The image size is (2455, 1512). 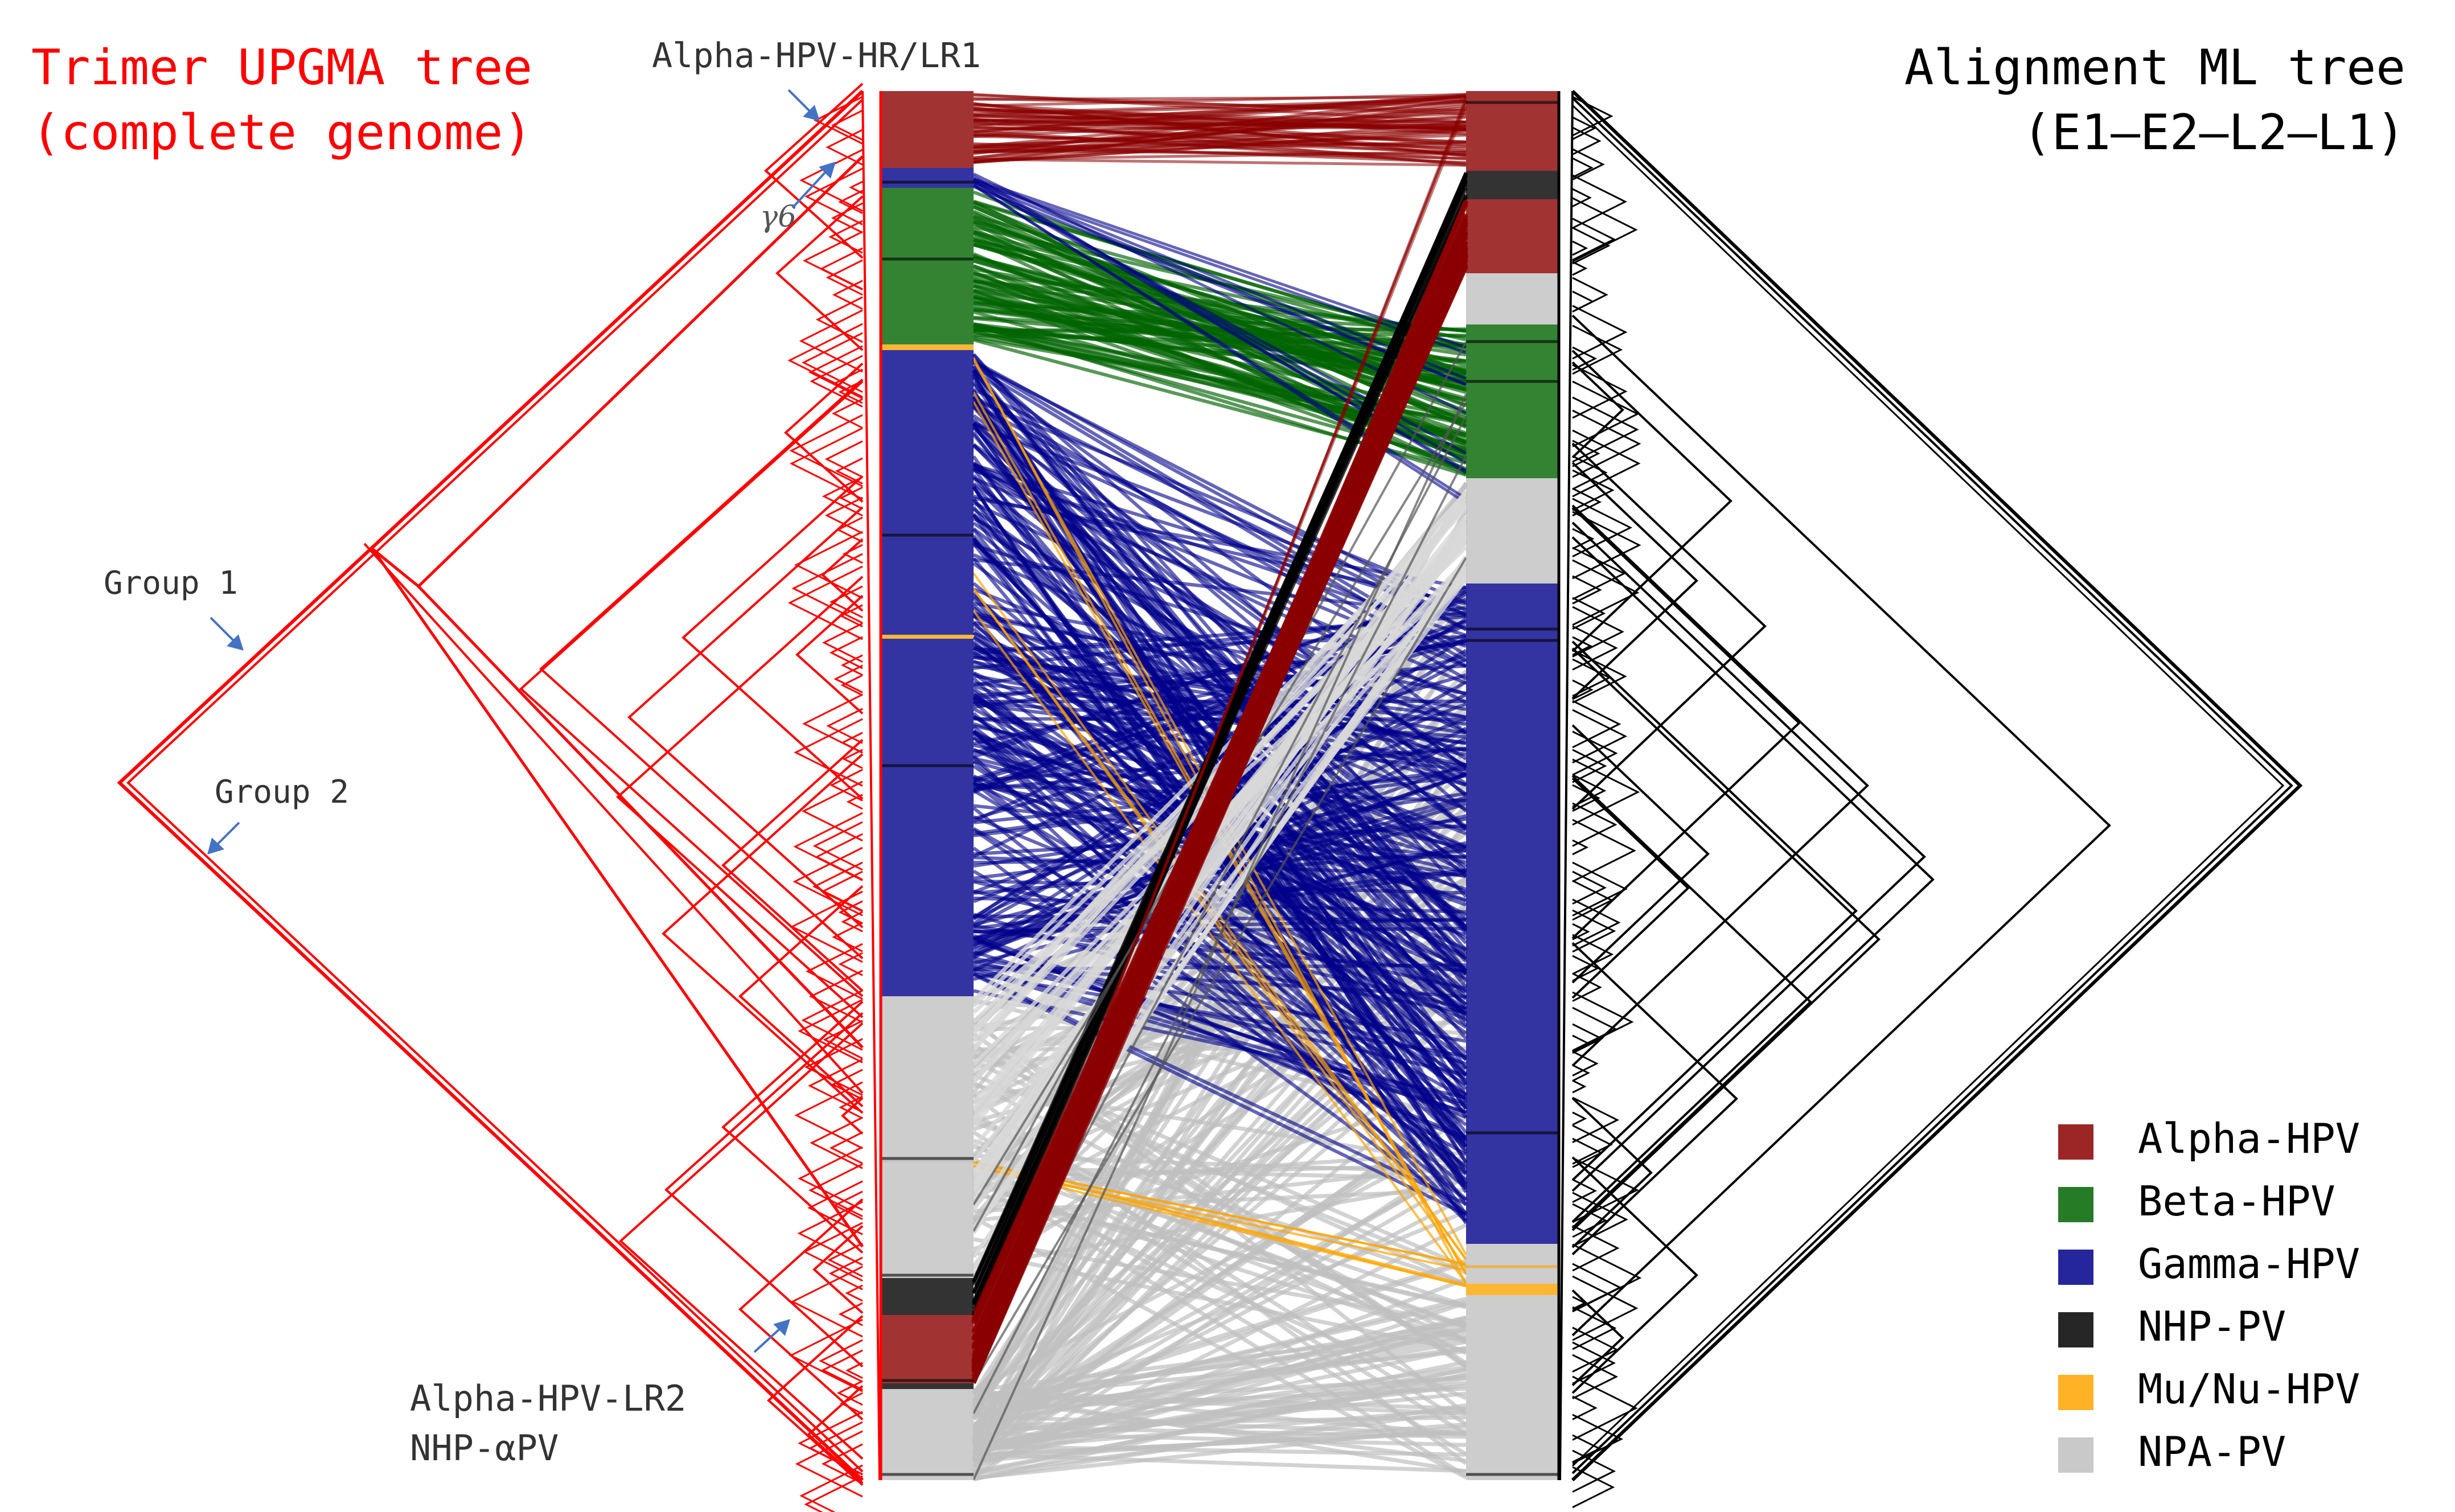 I want to click on left-title-line2: (complete genome), so click(x=281, y=132).